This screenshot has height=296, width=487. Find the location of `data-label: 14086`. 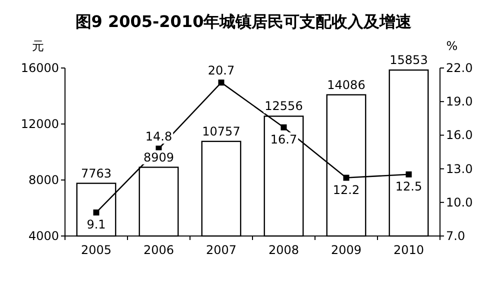

data-label: 14086 is located at coordinates (346, 85).